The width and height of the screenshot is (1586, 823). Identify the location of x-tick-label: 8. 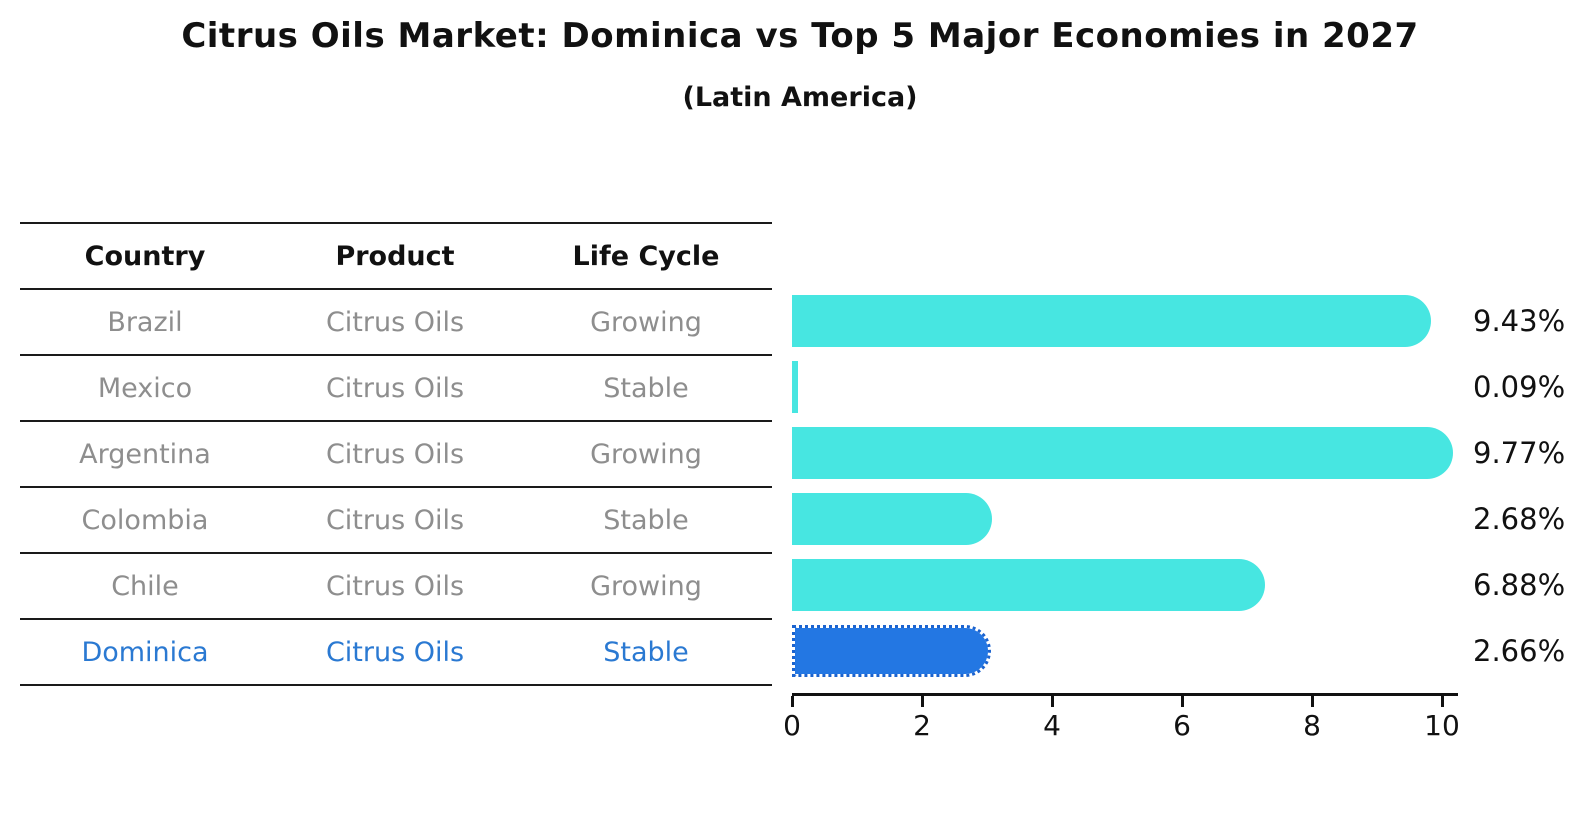
(1312, 725).